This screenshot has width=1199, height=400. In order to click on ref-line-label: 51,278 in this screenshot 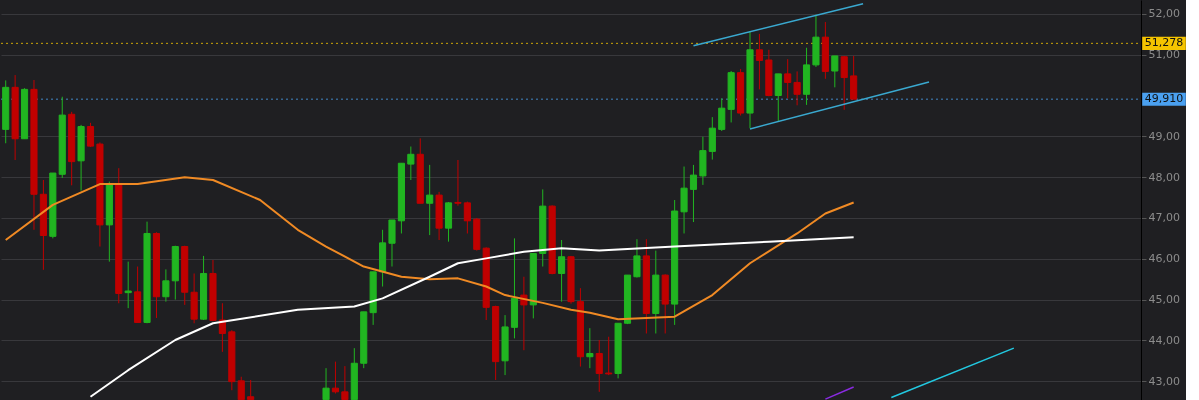, I will do `click(1164, 43)`.